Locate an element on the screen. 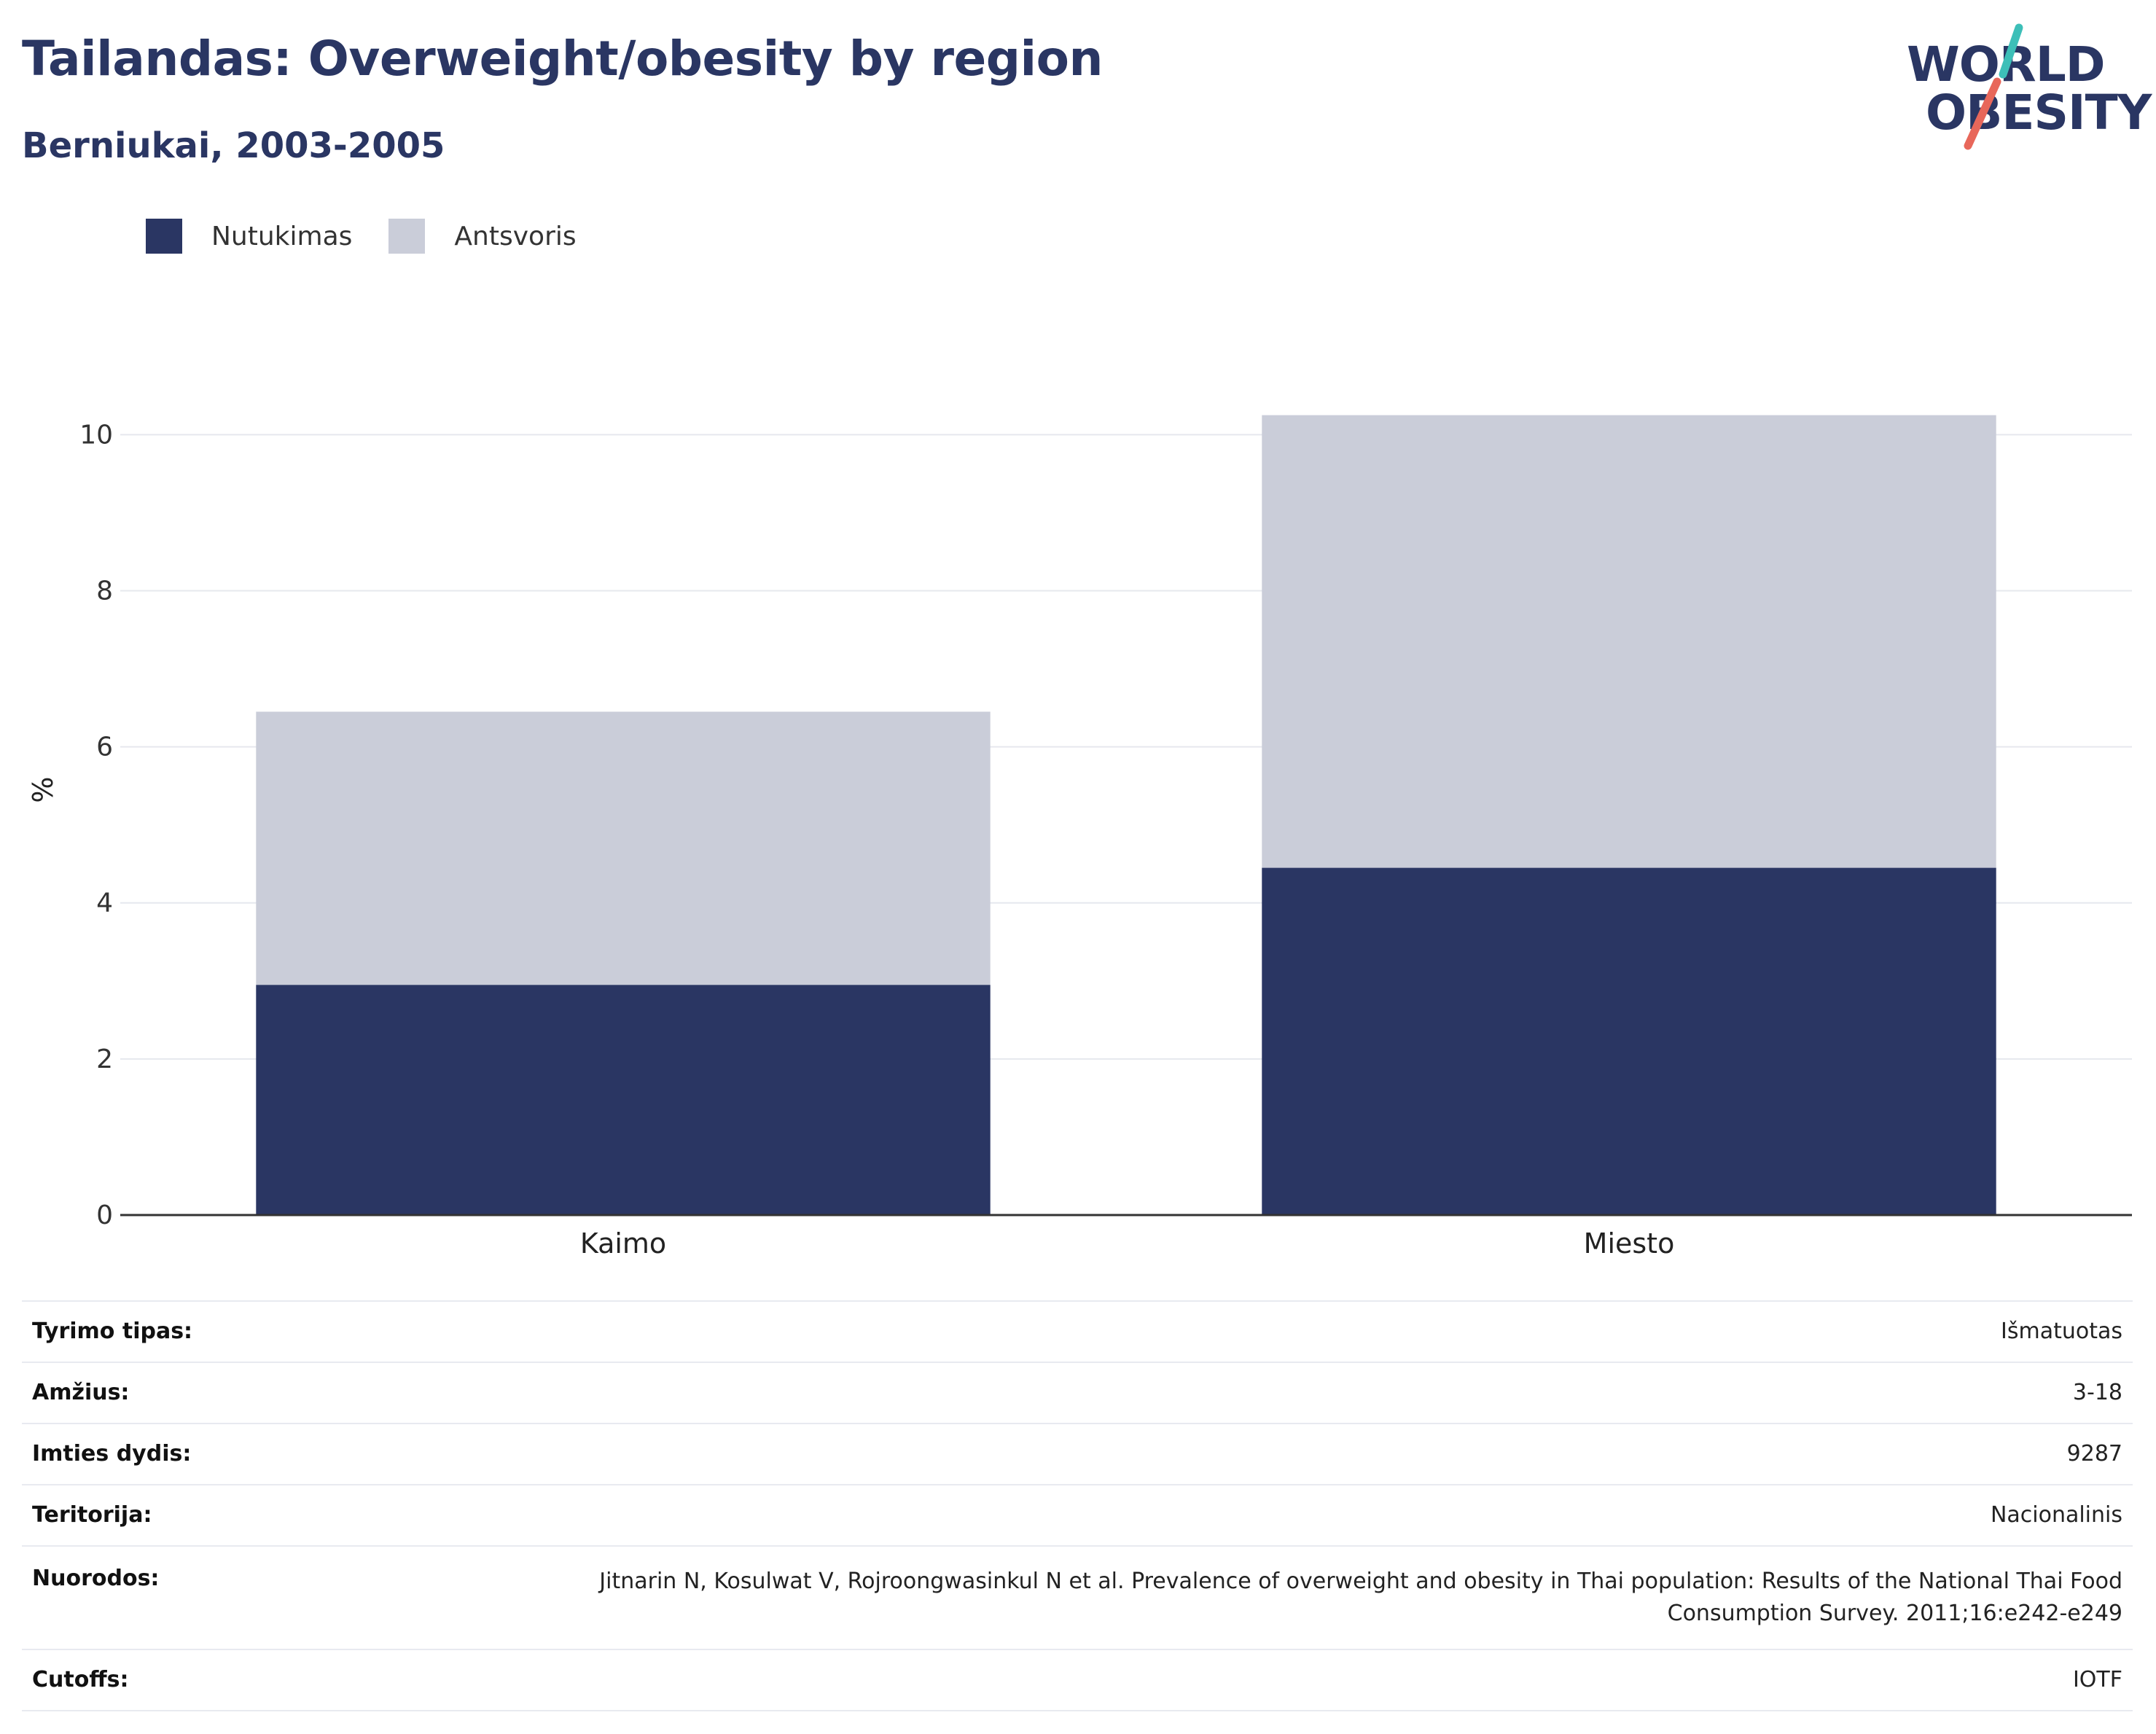 The height and width of the screenshot is (1734, 2156). logo-word-obesity: OBESITY is located at coordinates (2039, 113).